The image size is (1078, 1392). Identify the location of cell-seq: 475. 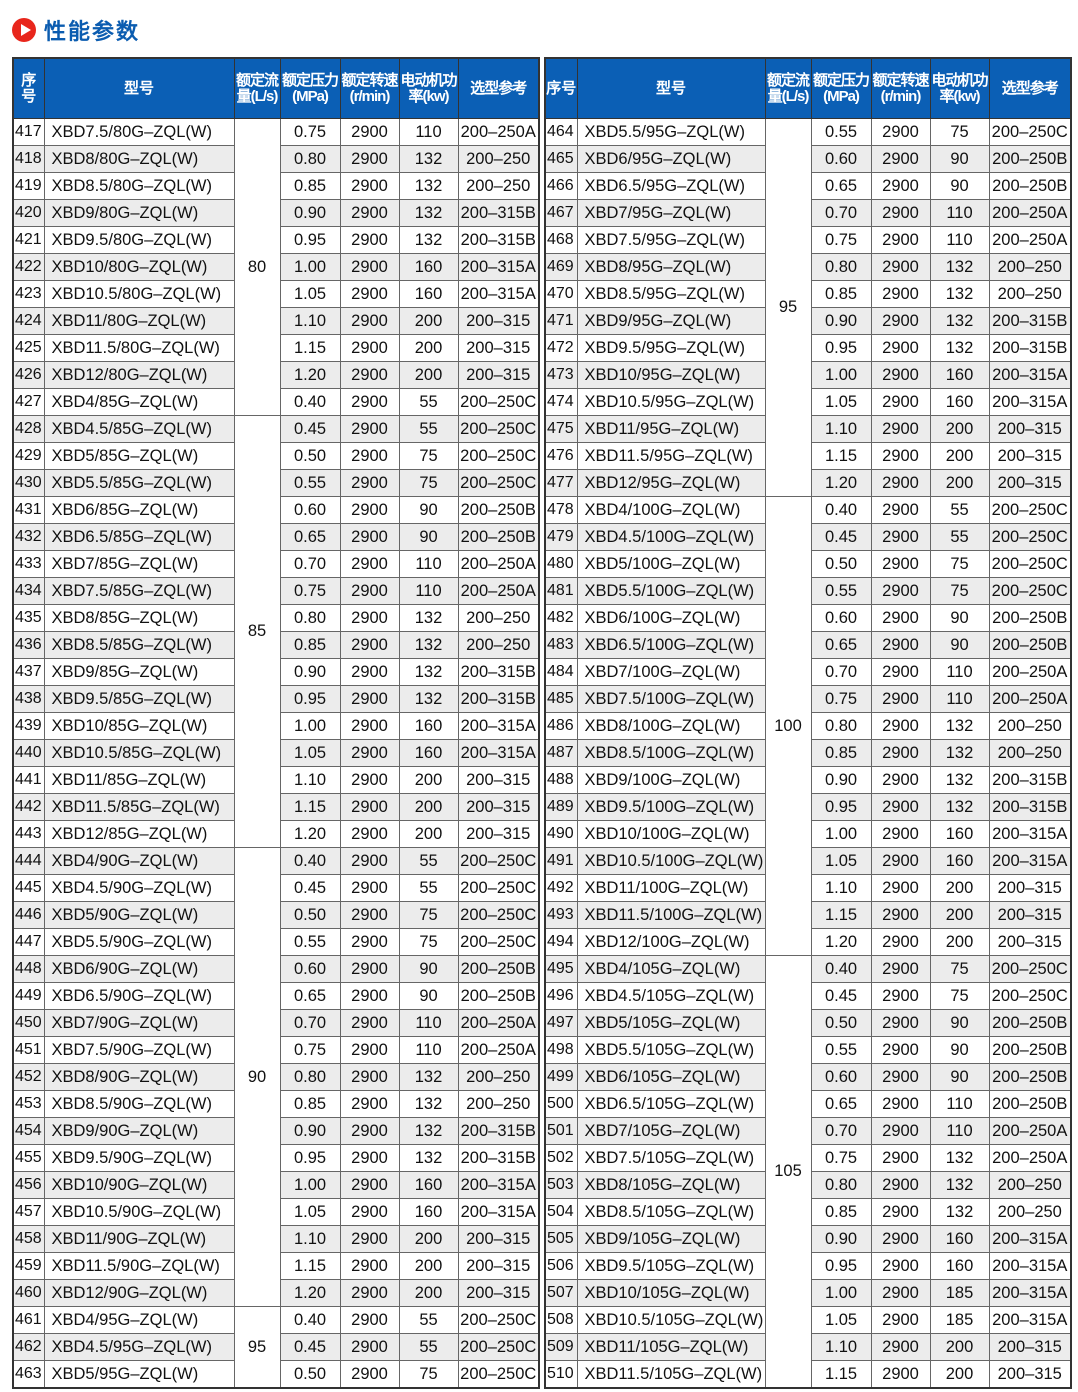
(561, 429).